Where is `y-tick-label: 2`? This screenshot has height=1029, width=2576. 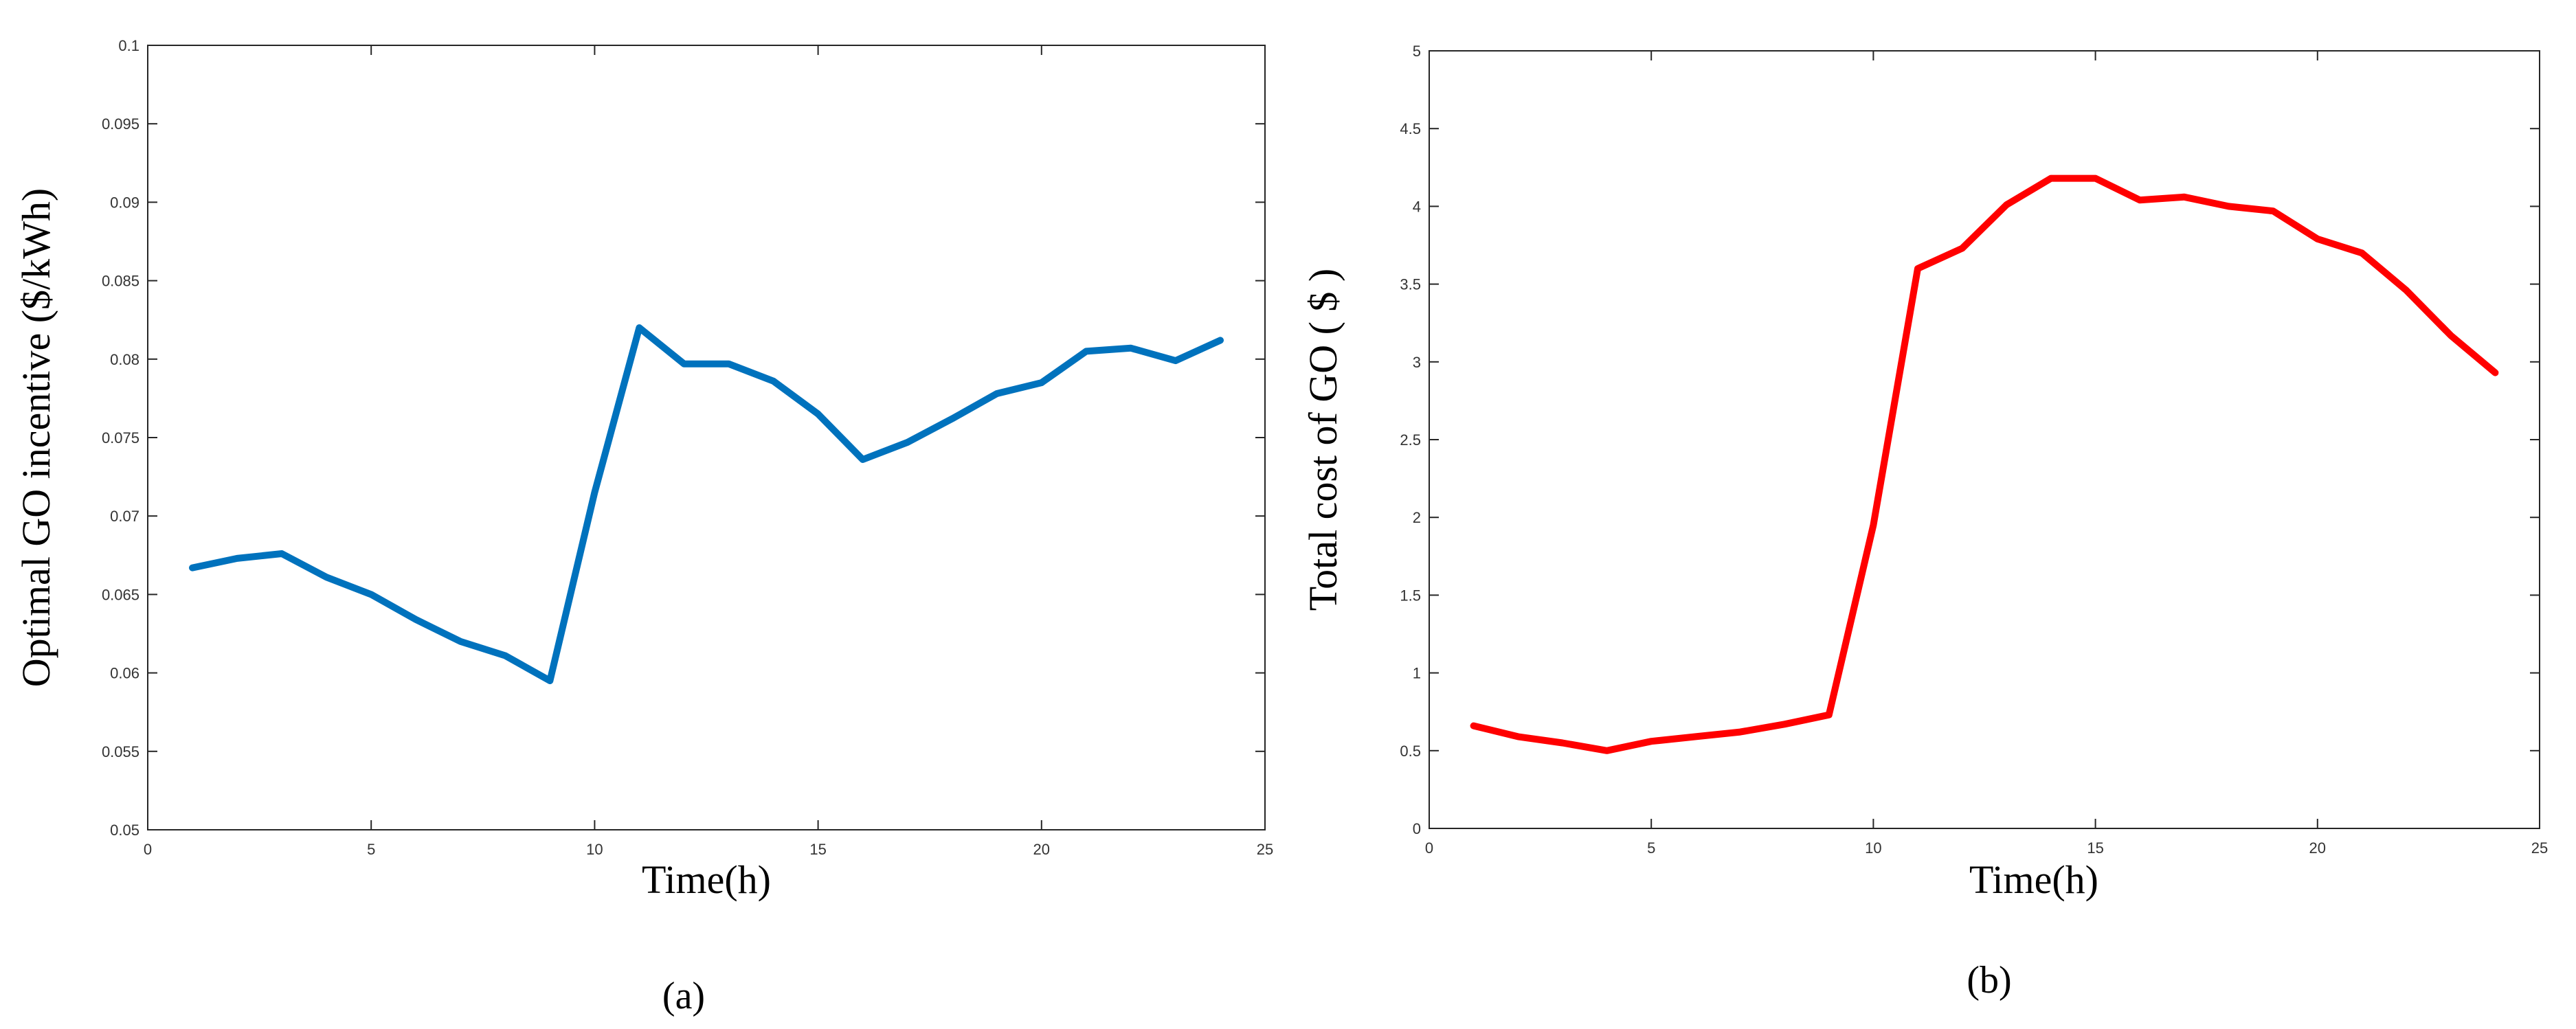 y-tick-label: 2 is located at coordinates (1417, 517).